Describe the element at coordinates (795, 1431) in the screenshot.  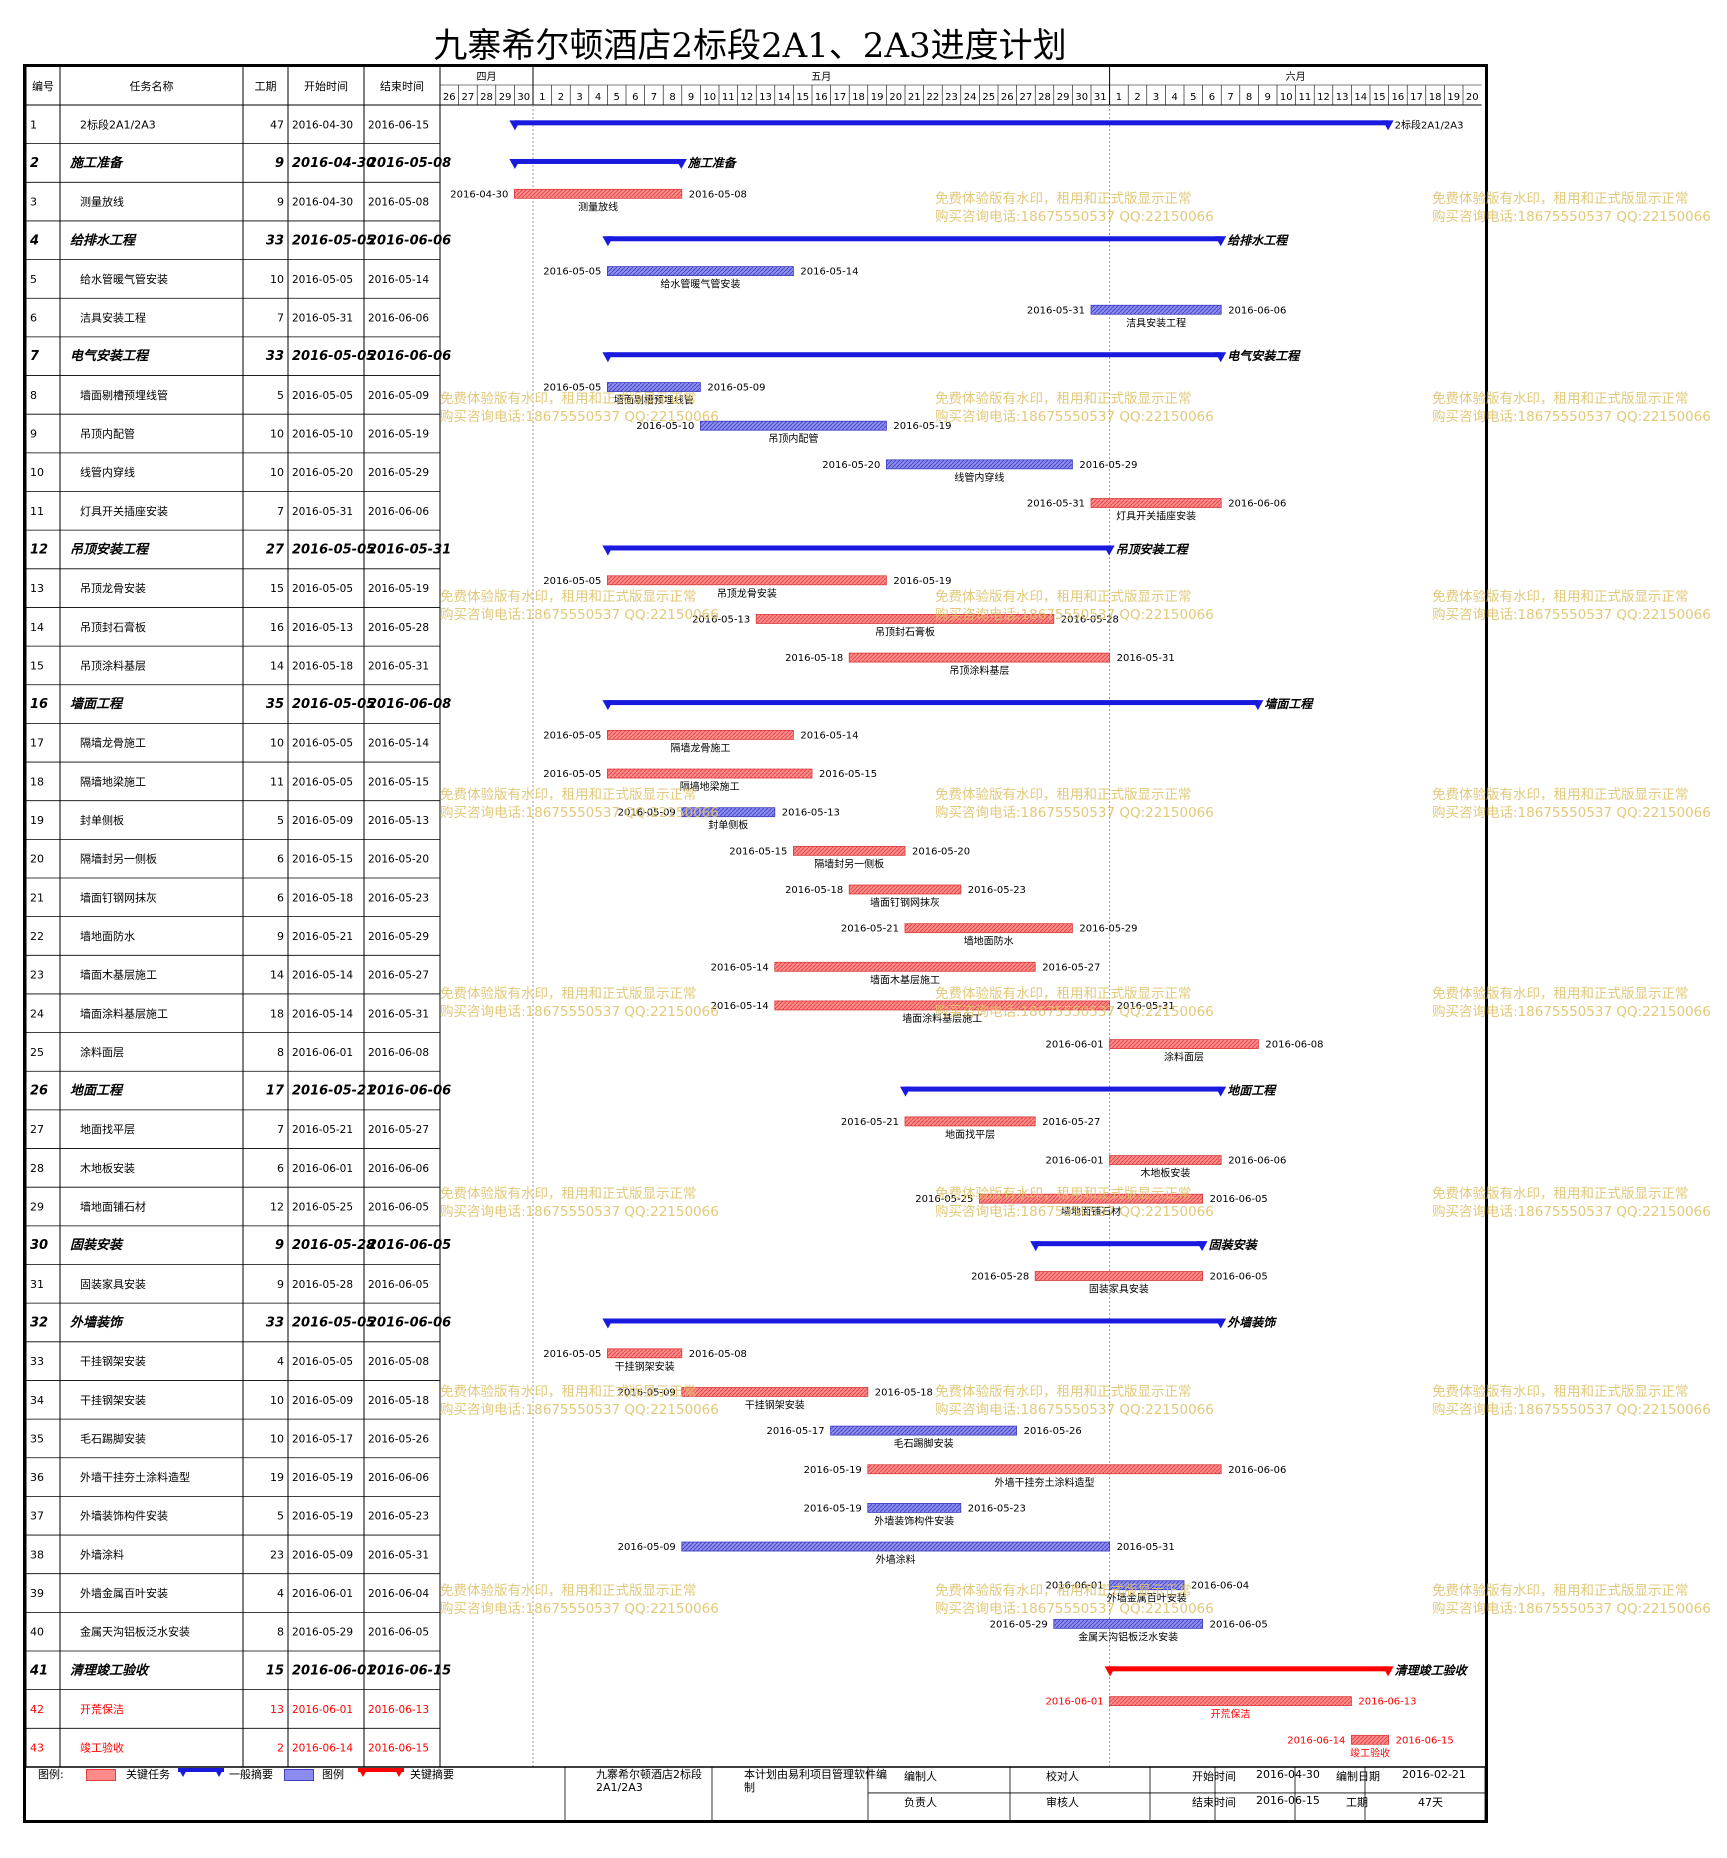
I see `task-bar-start-label: 2016-05-17` at that location.